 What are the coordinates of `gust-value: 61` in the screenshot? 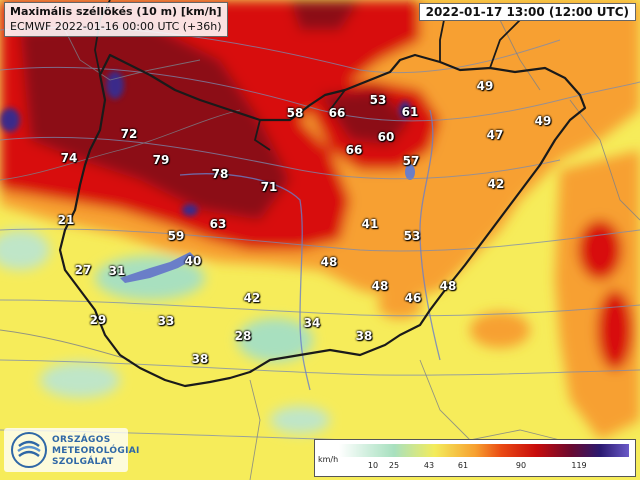 It's located at (410, 112).